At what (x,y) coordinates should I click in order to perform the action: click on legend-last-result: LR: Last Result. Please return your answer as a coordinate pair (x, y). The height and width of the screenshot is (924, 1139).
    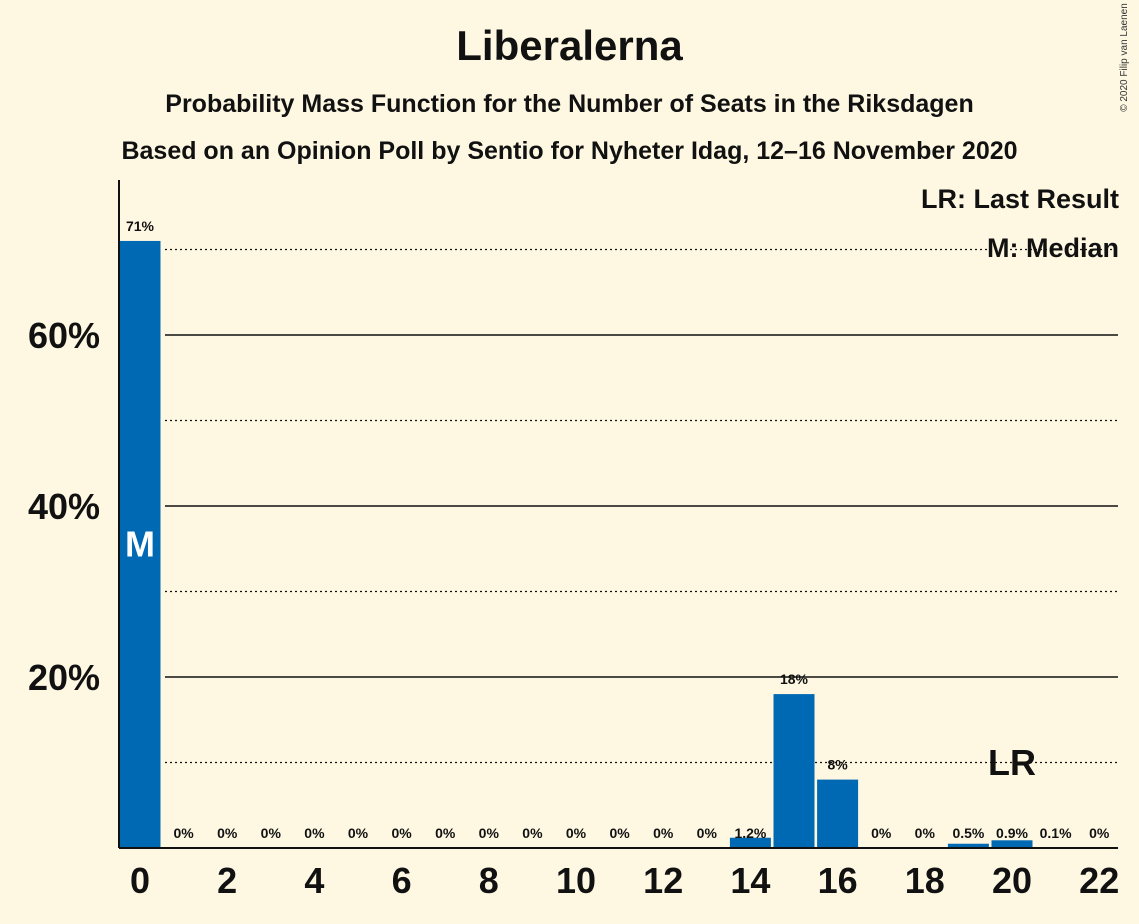
    Looking at the image, I should click on (1019, 199).